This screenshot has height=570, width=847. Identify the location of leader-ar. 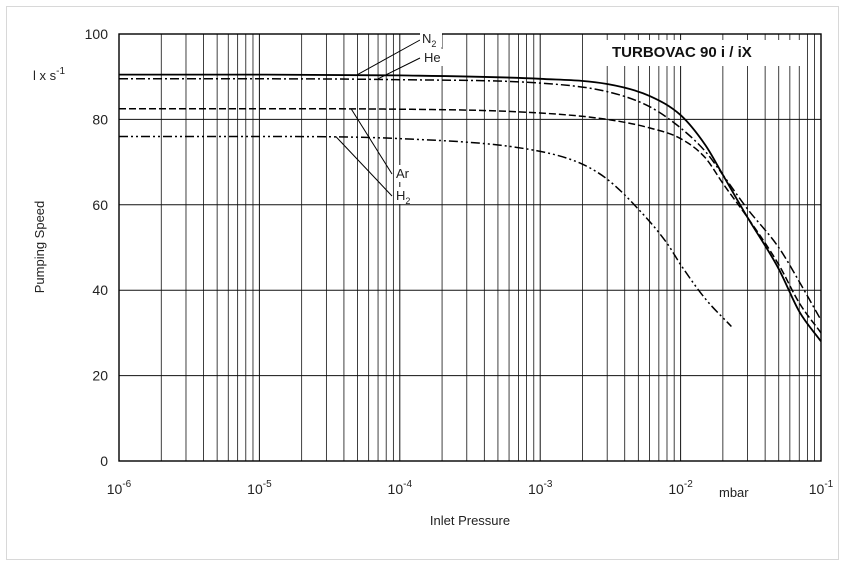
(371, 141).